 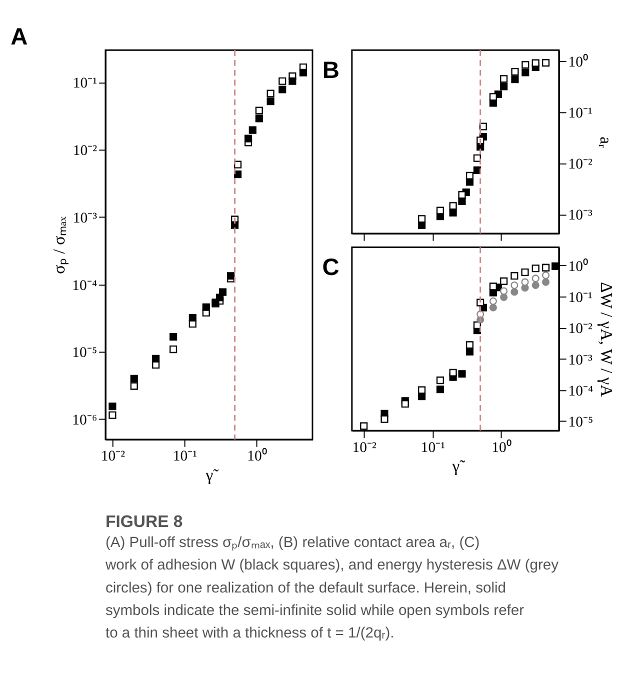 I want to click on text: (A) Pull-off stress σₚ/σₘₐₓ, (B) relative contact area aᵣ, (C) work of adhesion W (black squares), and energy hysteresis ΔW (grey circles) for one realization of the default surface. Herein, solid symbols indicate the semi-infinite solid while open symbols refer to a thin sheet with a thickness of t = 1/(2qᵣ)., so click(x=332, y=588).